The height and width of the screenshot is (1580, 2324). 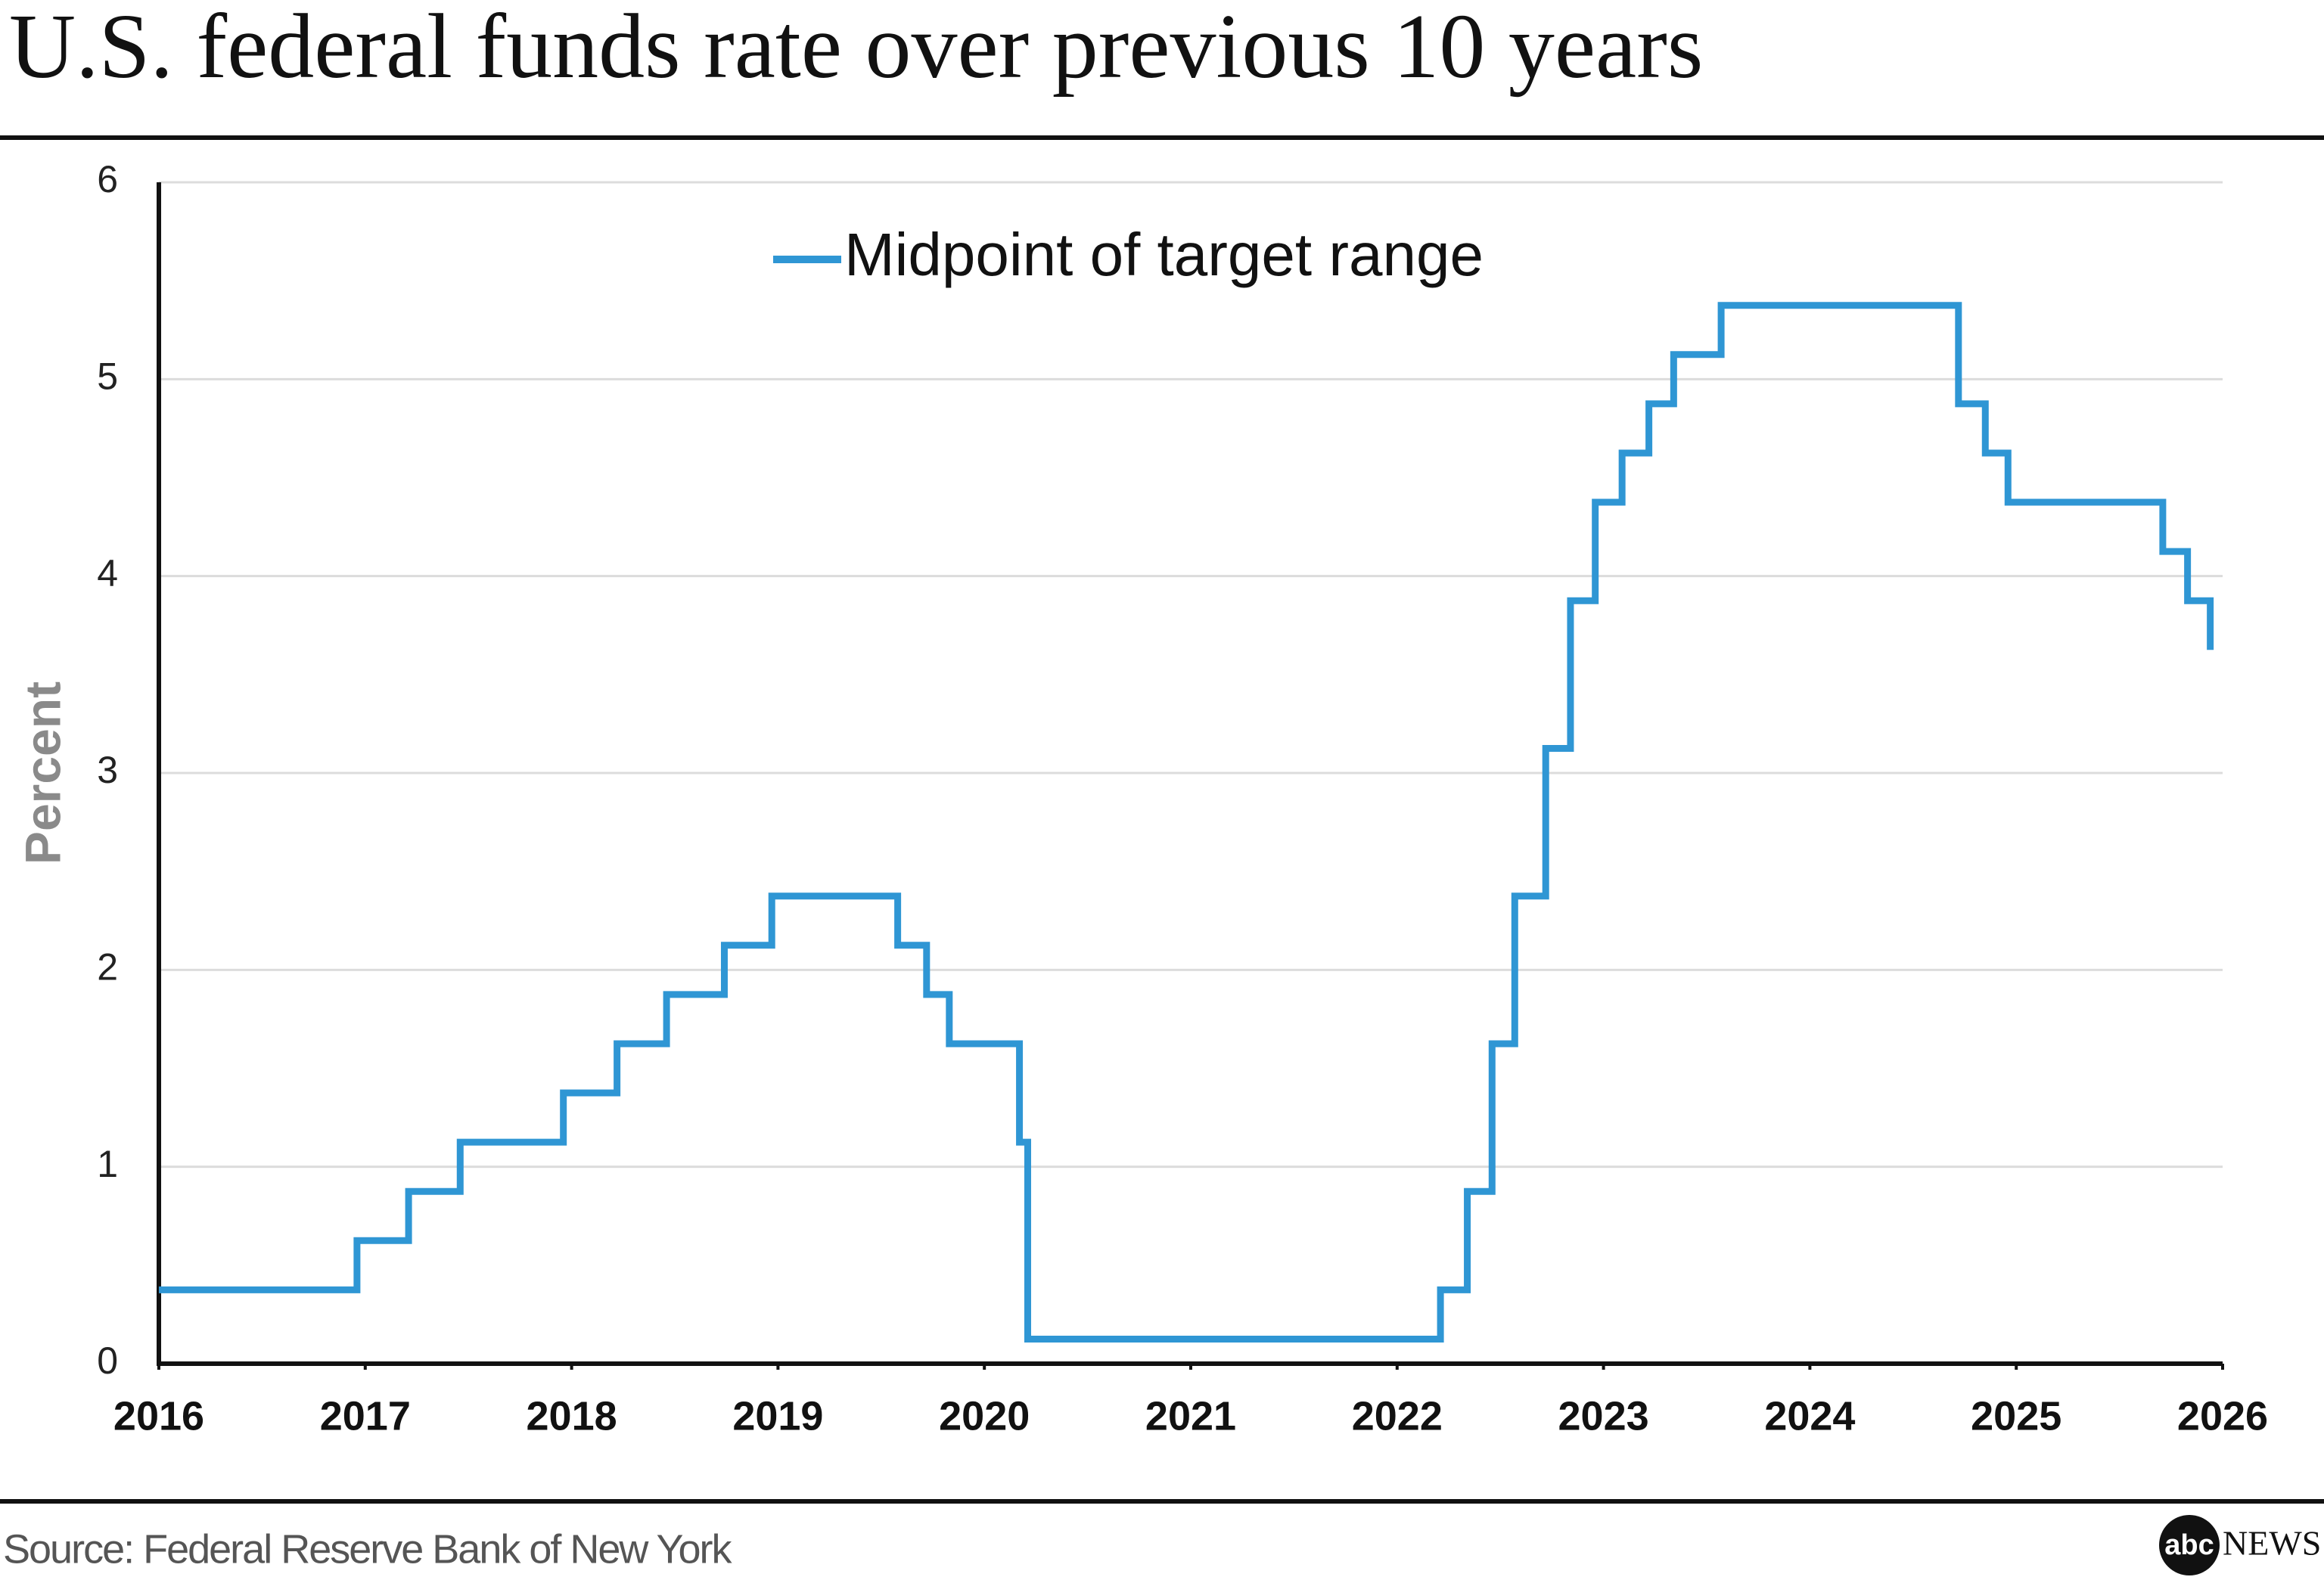 I want to click on y-tick-label: 1, so click(x=107, y=1164).